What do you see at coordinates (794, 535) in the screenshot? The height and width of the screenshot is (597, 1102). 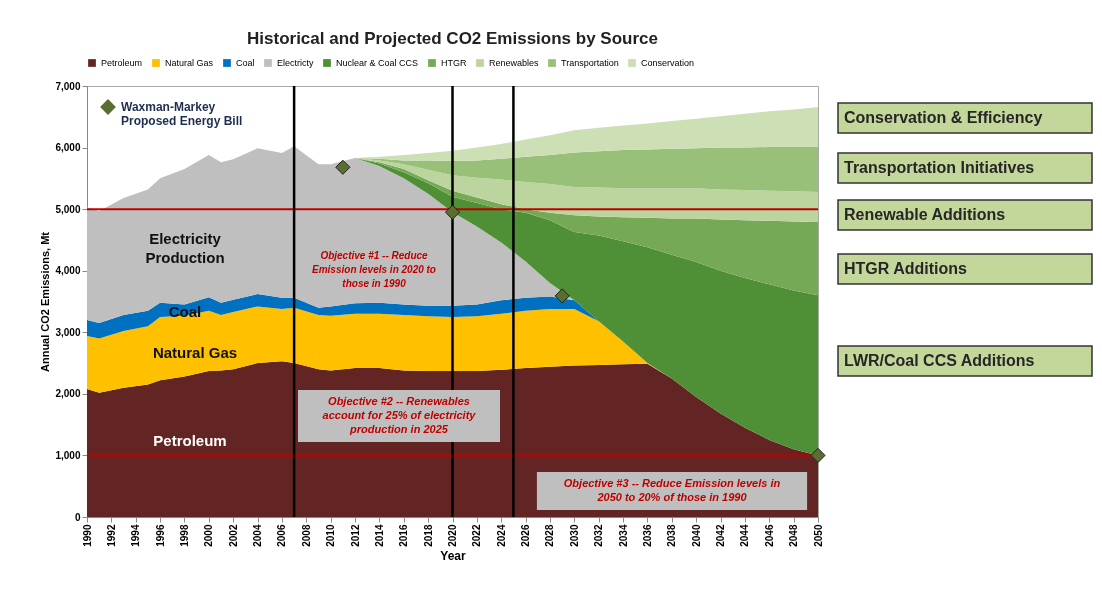 I see `x-tick-label: 2048` at bounding box center [794, 535].